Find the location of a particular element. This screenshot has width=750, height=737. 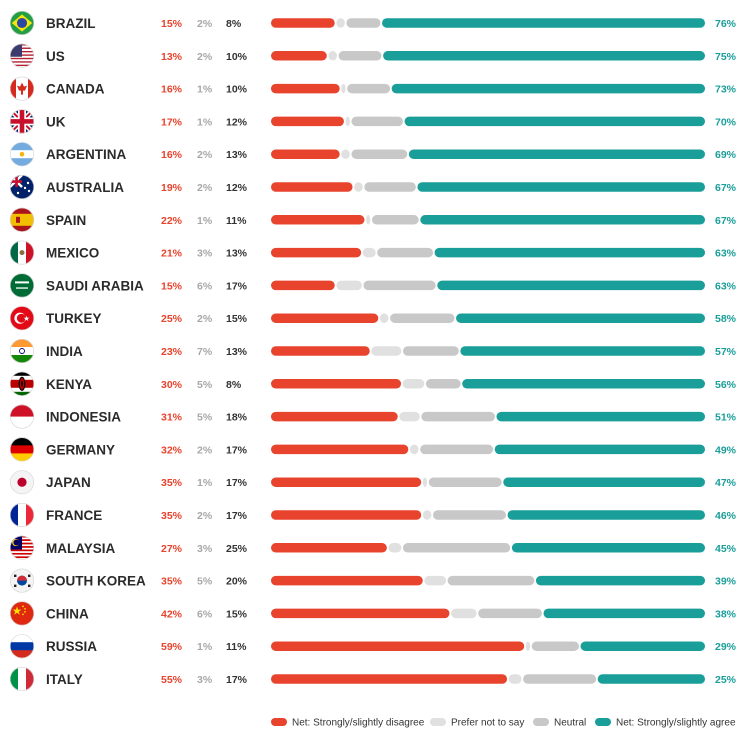

chart-row-japan: JAPAN 35% 1% 17% 47% is located at coordinates (373, 482).